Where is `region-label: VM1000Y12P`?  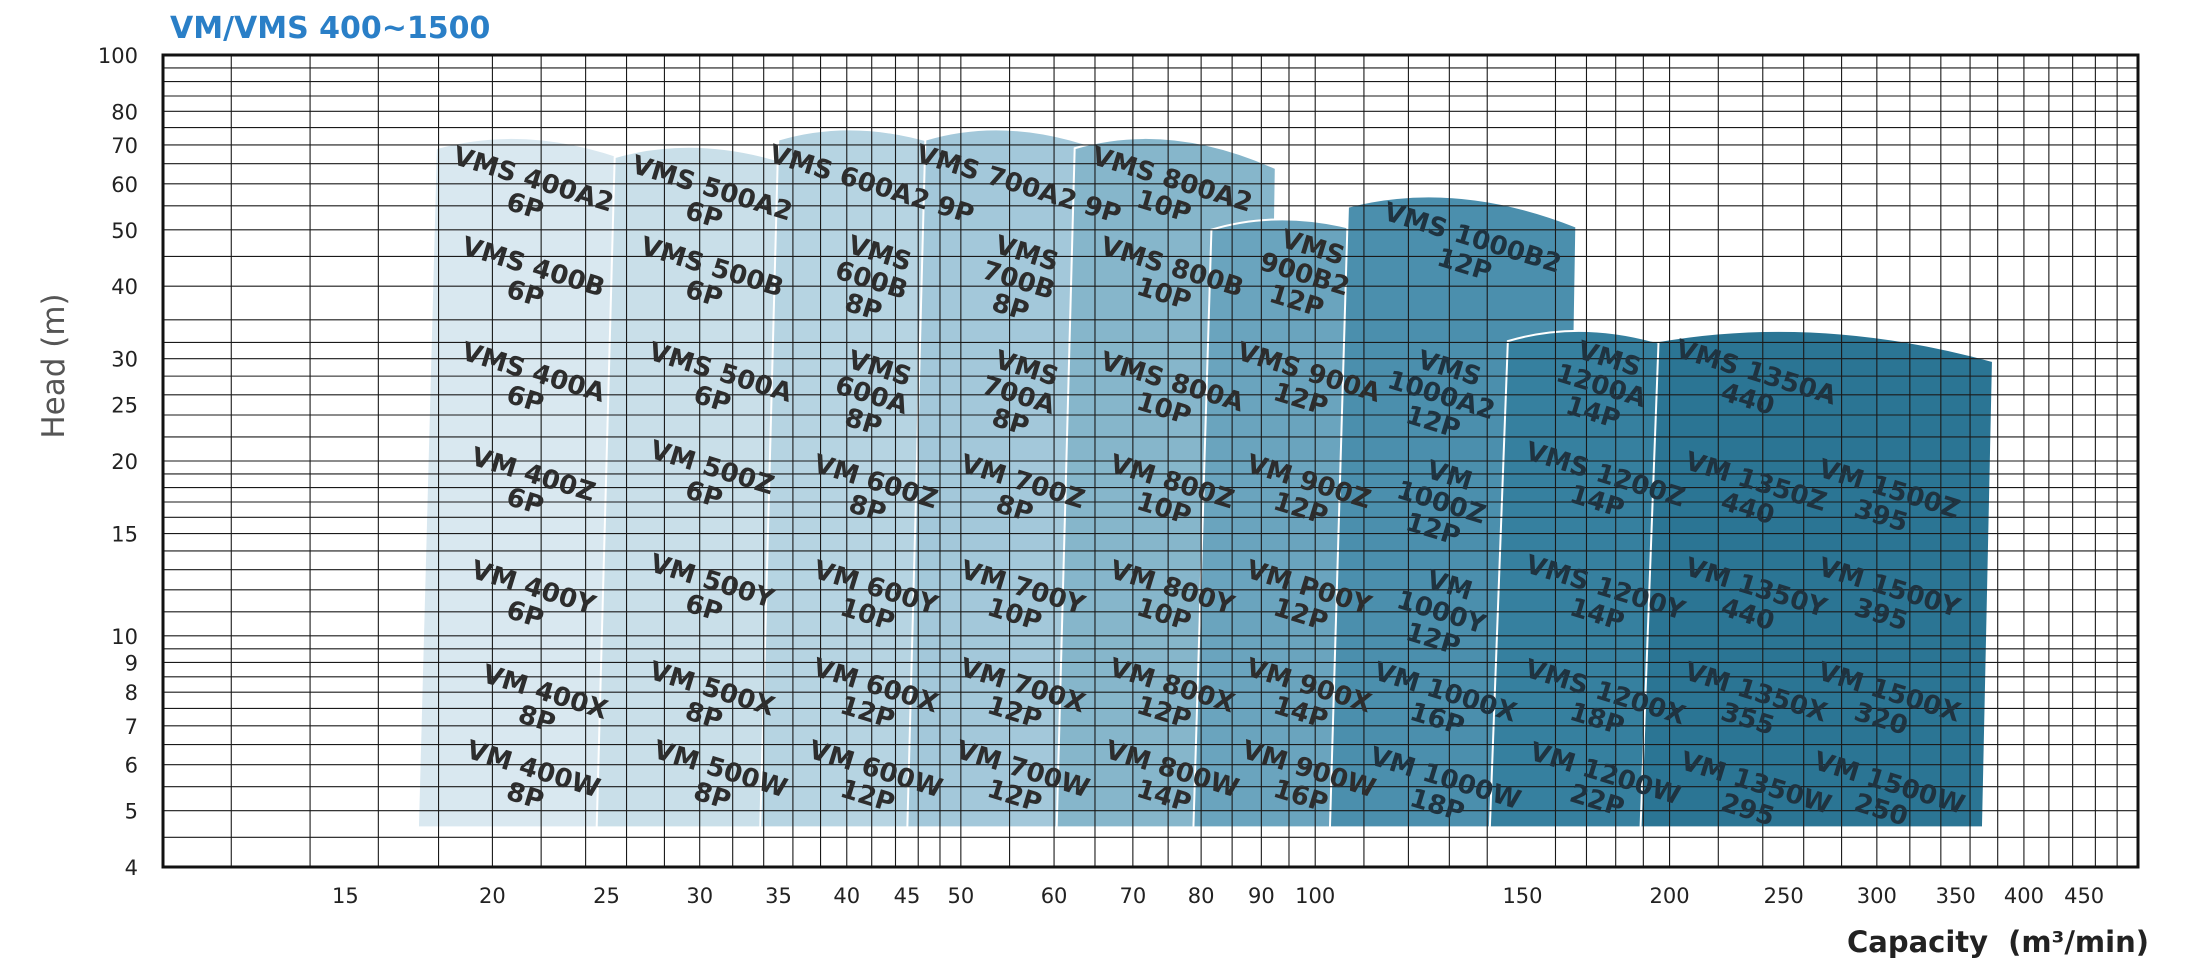
region-label: VM1000Y12P is located at coordinates (1441, 612).